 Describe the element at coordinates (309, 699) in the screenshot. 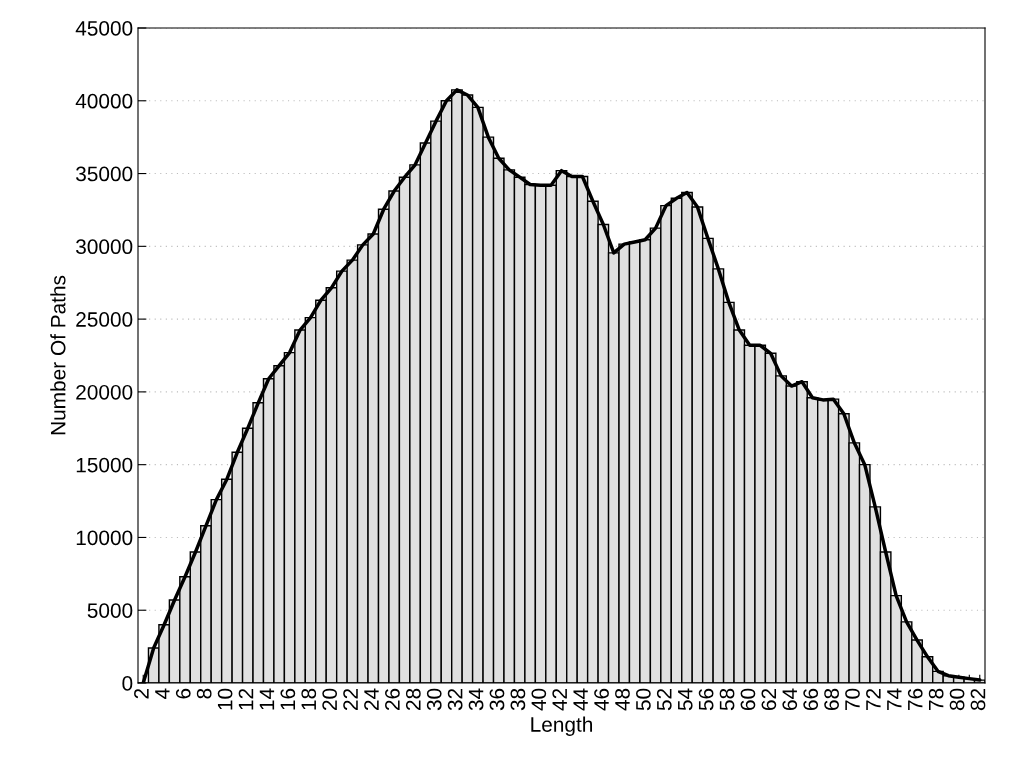

I see `x-tick-label: 18` at that location.